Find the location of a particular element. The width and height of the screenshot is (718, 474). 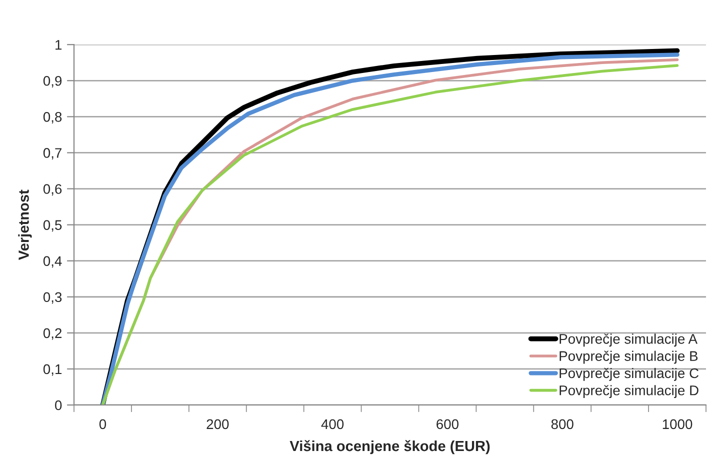

x-tick-label: 0 is located at coordinates (102, 424).